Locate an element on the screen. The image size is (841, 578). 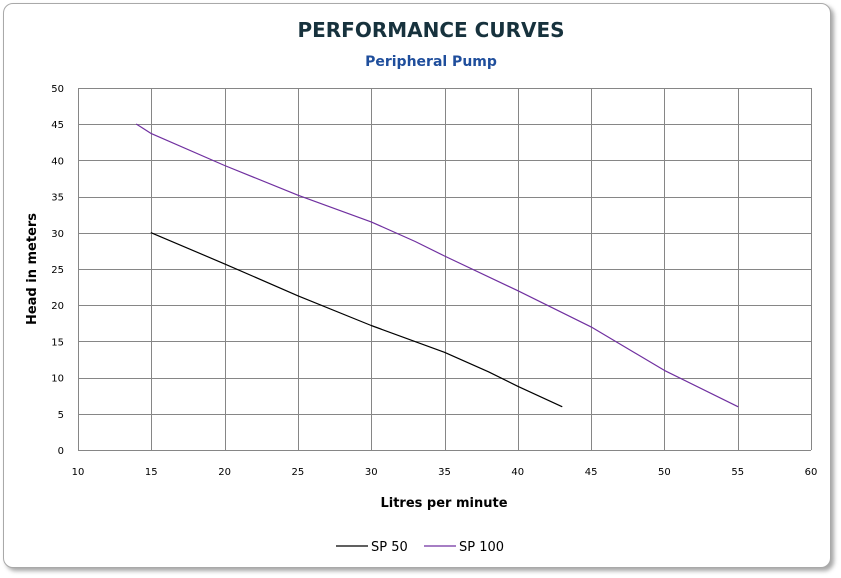
y-tick-label: 20 is located at coordinates (57, 306).